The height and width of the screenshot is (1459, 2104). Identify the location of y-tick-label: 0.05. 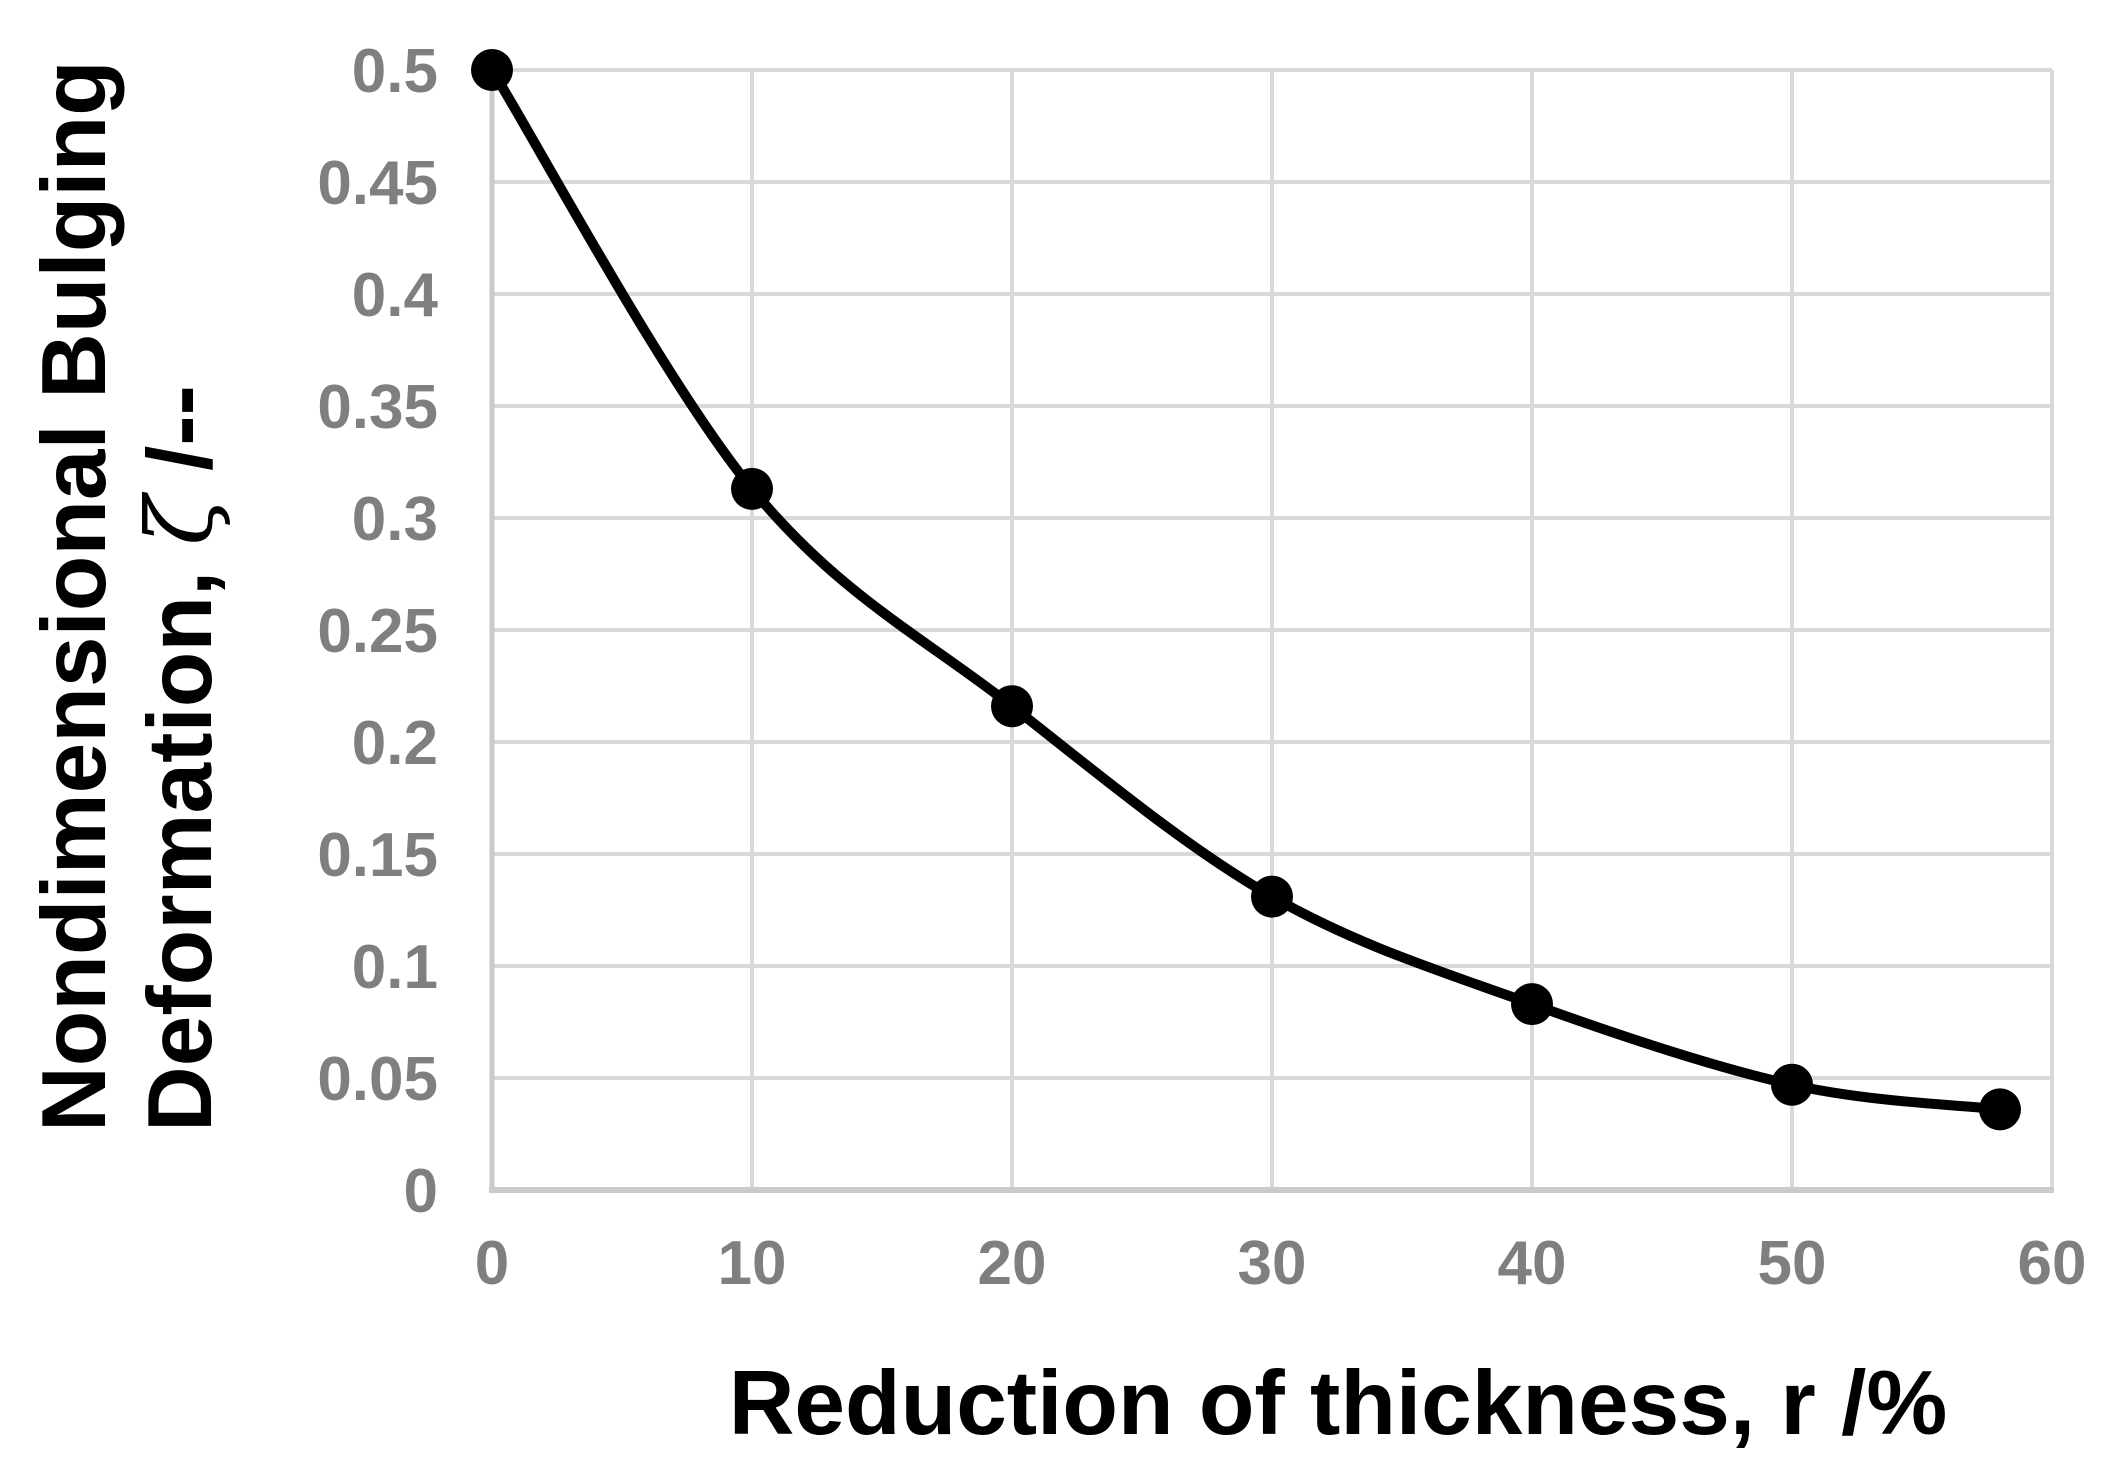
(377, 1079).